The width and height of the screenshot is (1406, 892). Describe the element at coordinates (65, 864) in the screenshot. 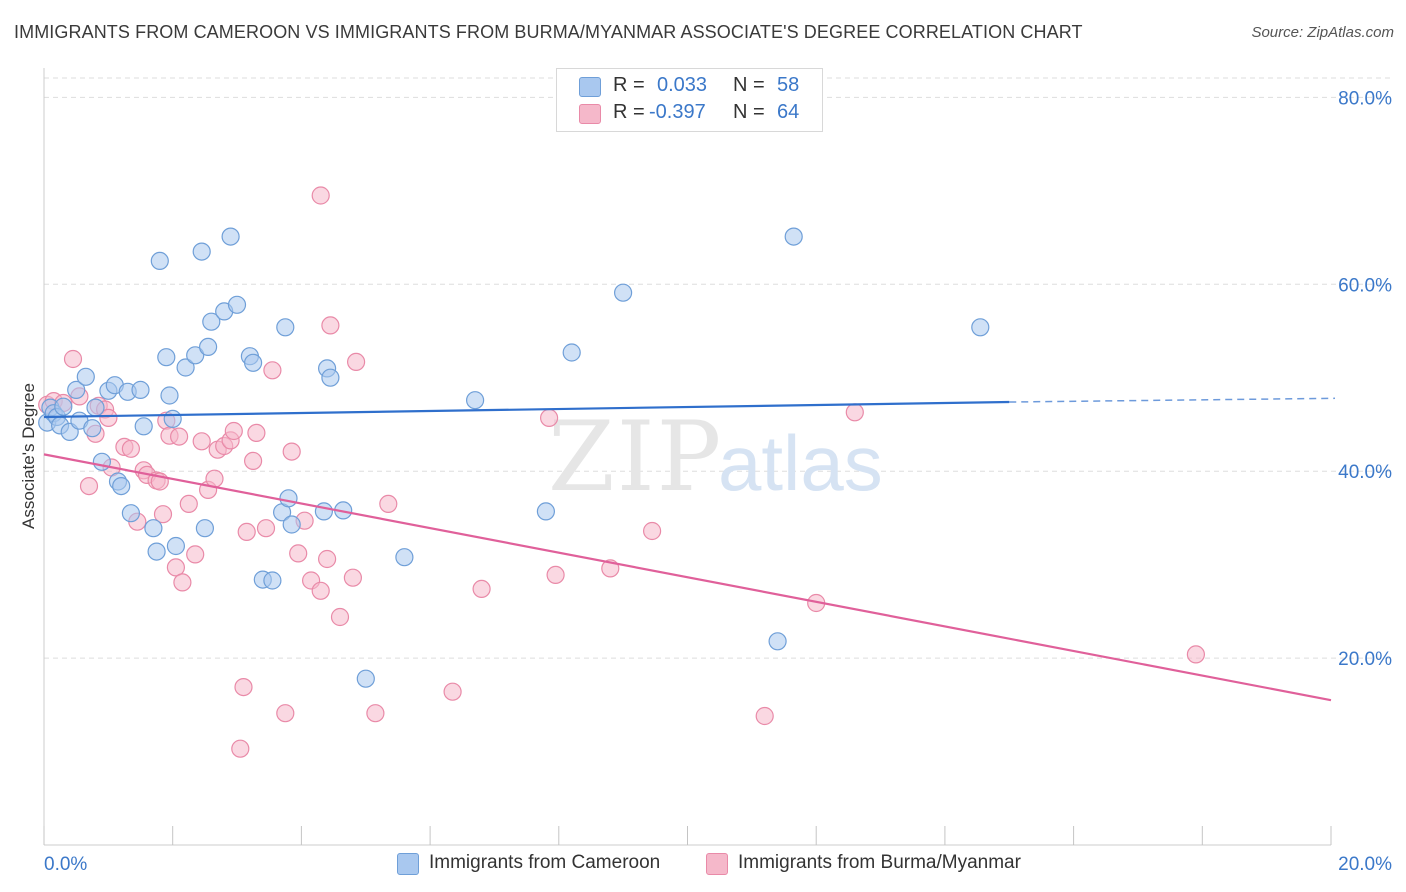

I see `x-tick-label: 0.0%` at that location.